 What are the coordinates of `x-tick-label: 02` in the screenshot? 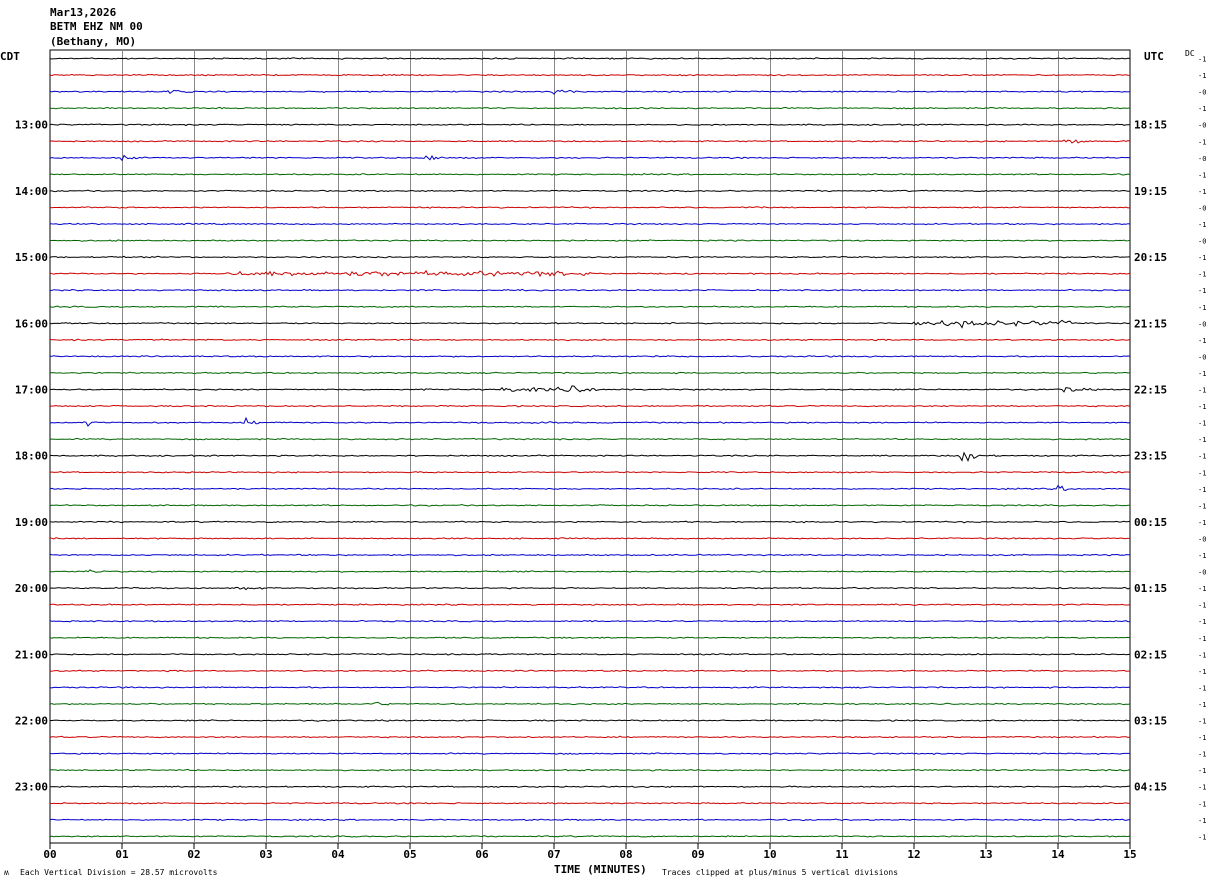 It's located at (193, 854).